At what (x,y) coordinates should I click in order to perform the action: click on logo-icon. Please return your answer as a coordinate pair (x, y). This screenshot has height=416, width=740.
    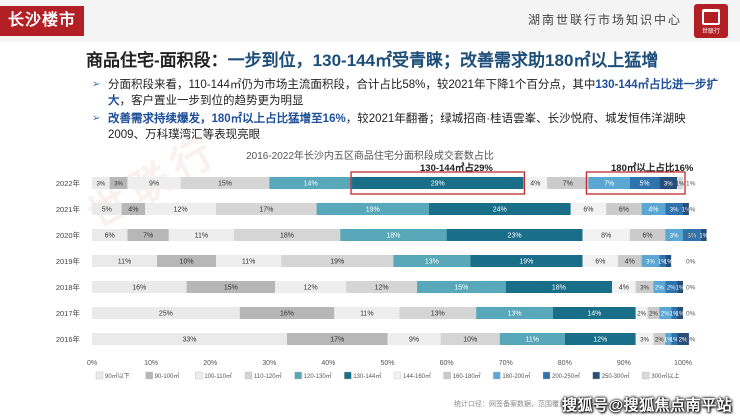
    Looking at the image, I should click on (711, 17).